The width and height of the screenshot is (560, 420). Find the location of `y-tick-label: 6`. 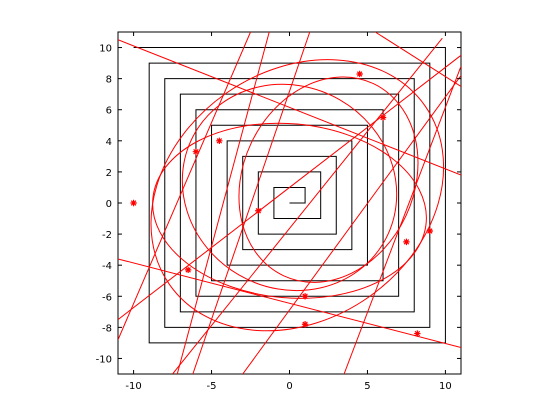

y-tick-label: 6 is located at coordinates (109, 111).